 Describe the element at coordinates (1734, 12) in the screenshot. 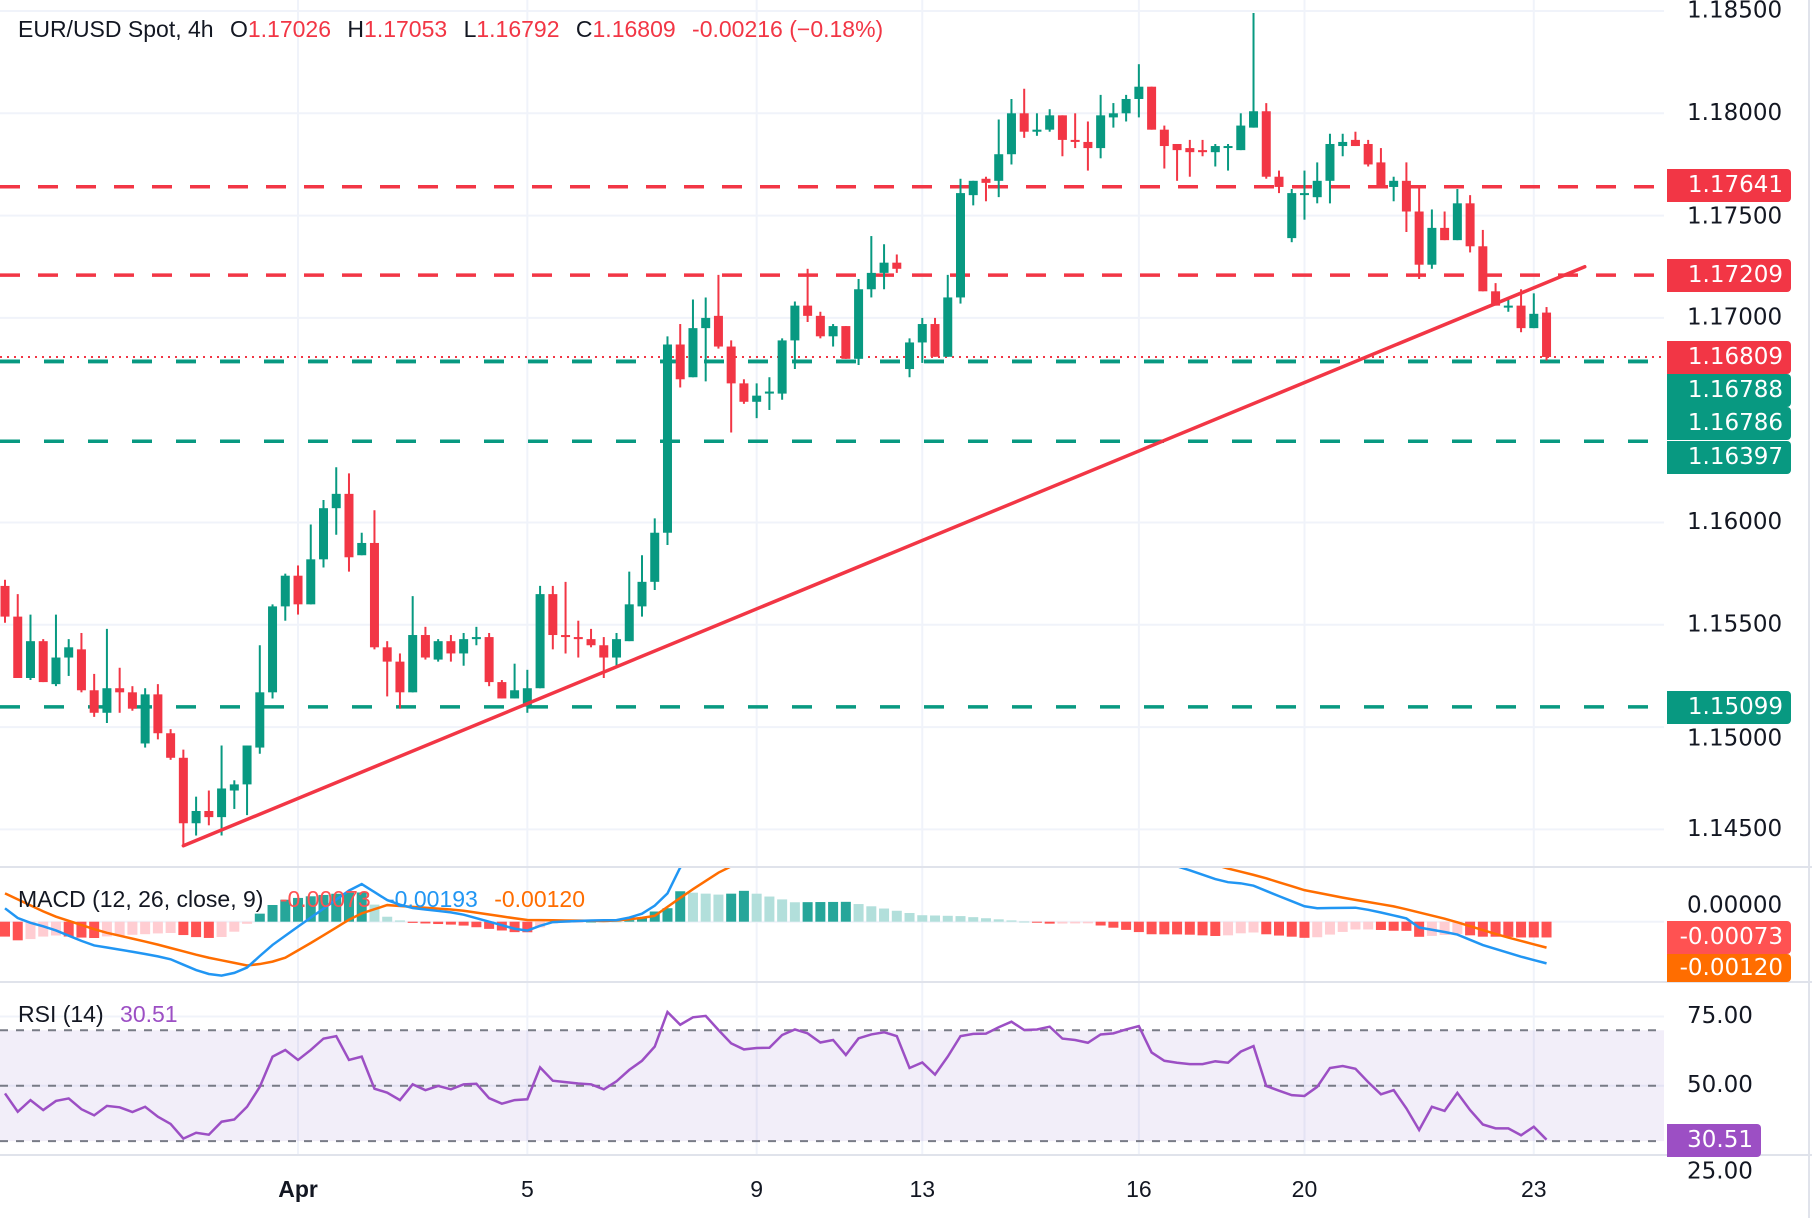

I see `price-tick-label: 1.18500` at that location.